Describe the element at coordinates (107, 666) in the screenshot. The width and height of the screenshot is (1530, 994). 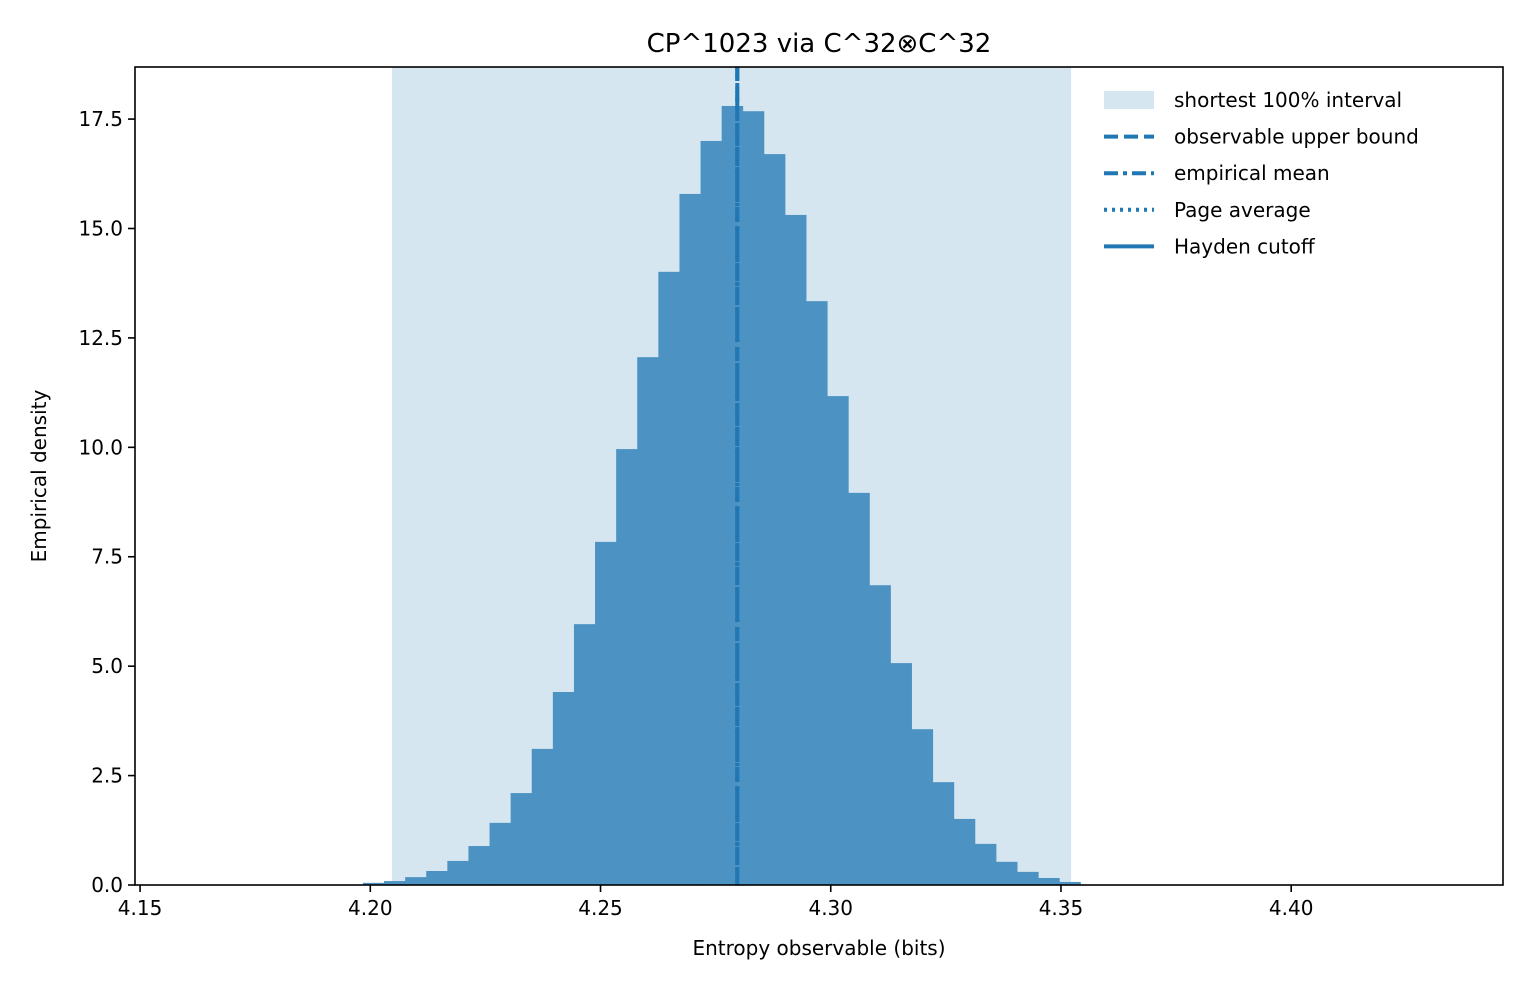
I see `y-tick-label: 5.0` at that location.